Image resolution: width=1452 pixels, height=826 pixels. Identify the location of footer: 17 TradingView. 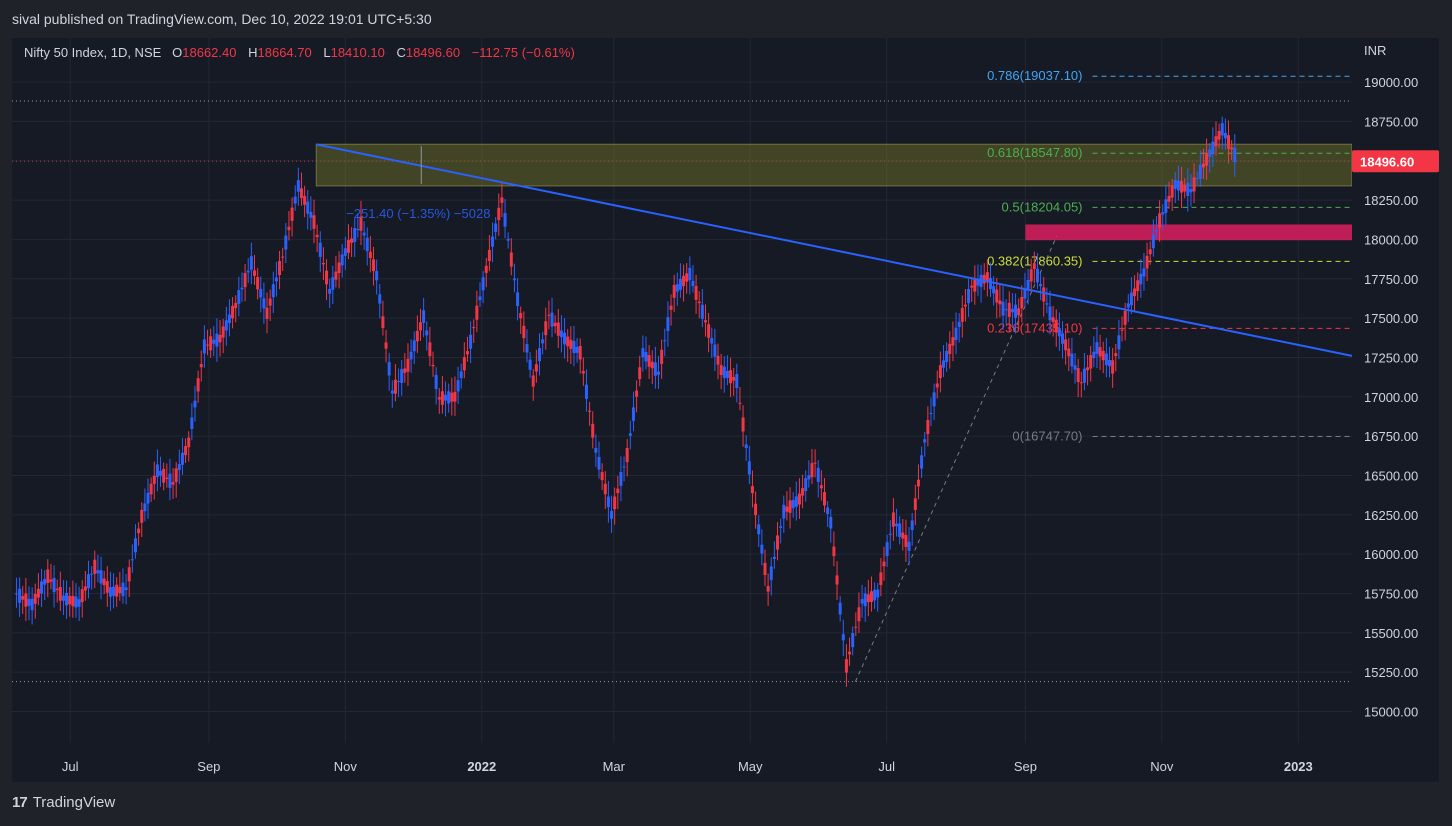
(63, 802).